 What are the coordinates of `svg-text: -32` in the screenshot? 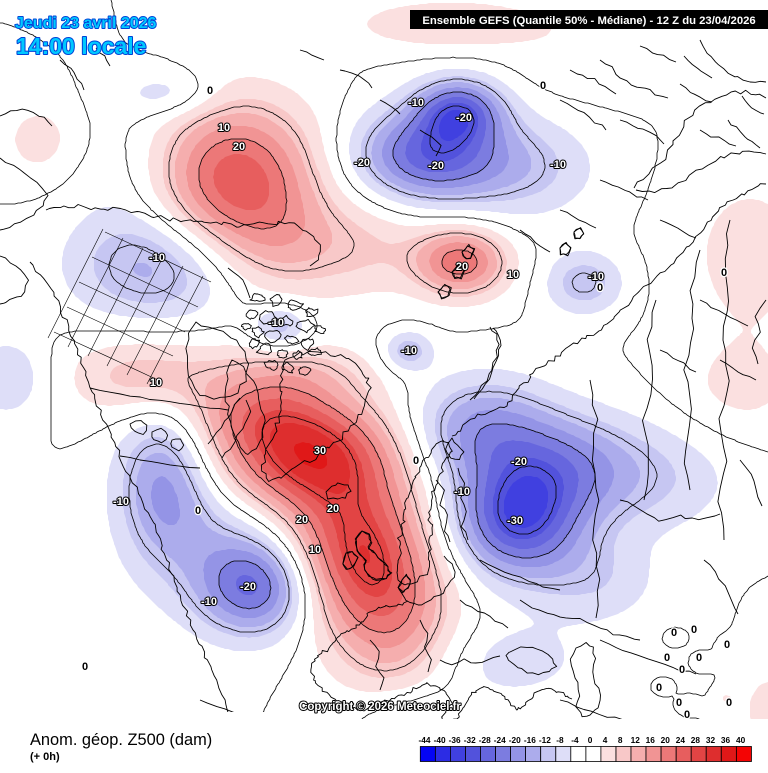 It's located at (470, 740).